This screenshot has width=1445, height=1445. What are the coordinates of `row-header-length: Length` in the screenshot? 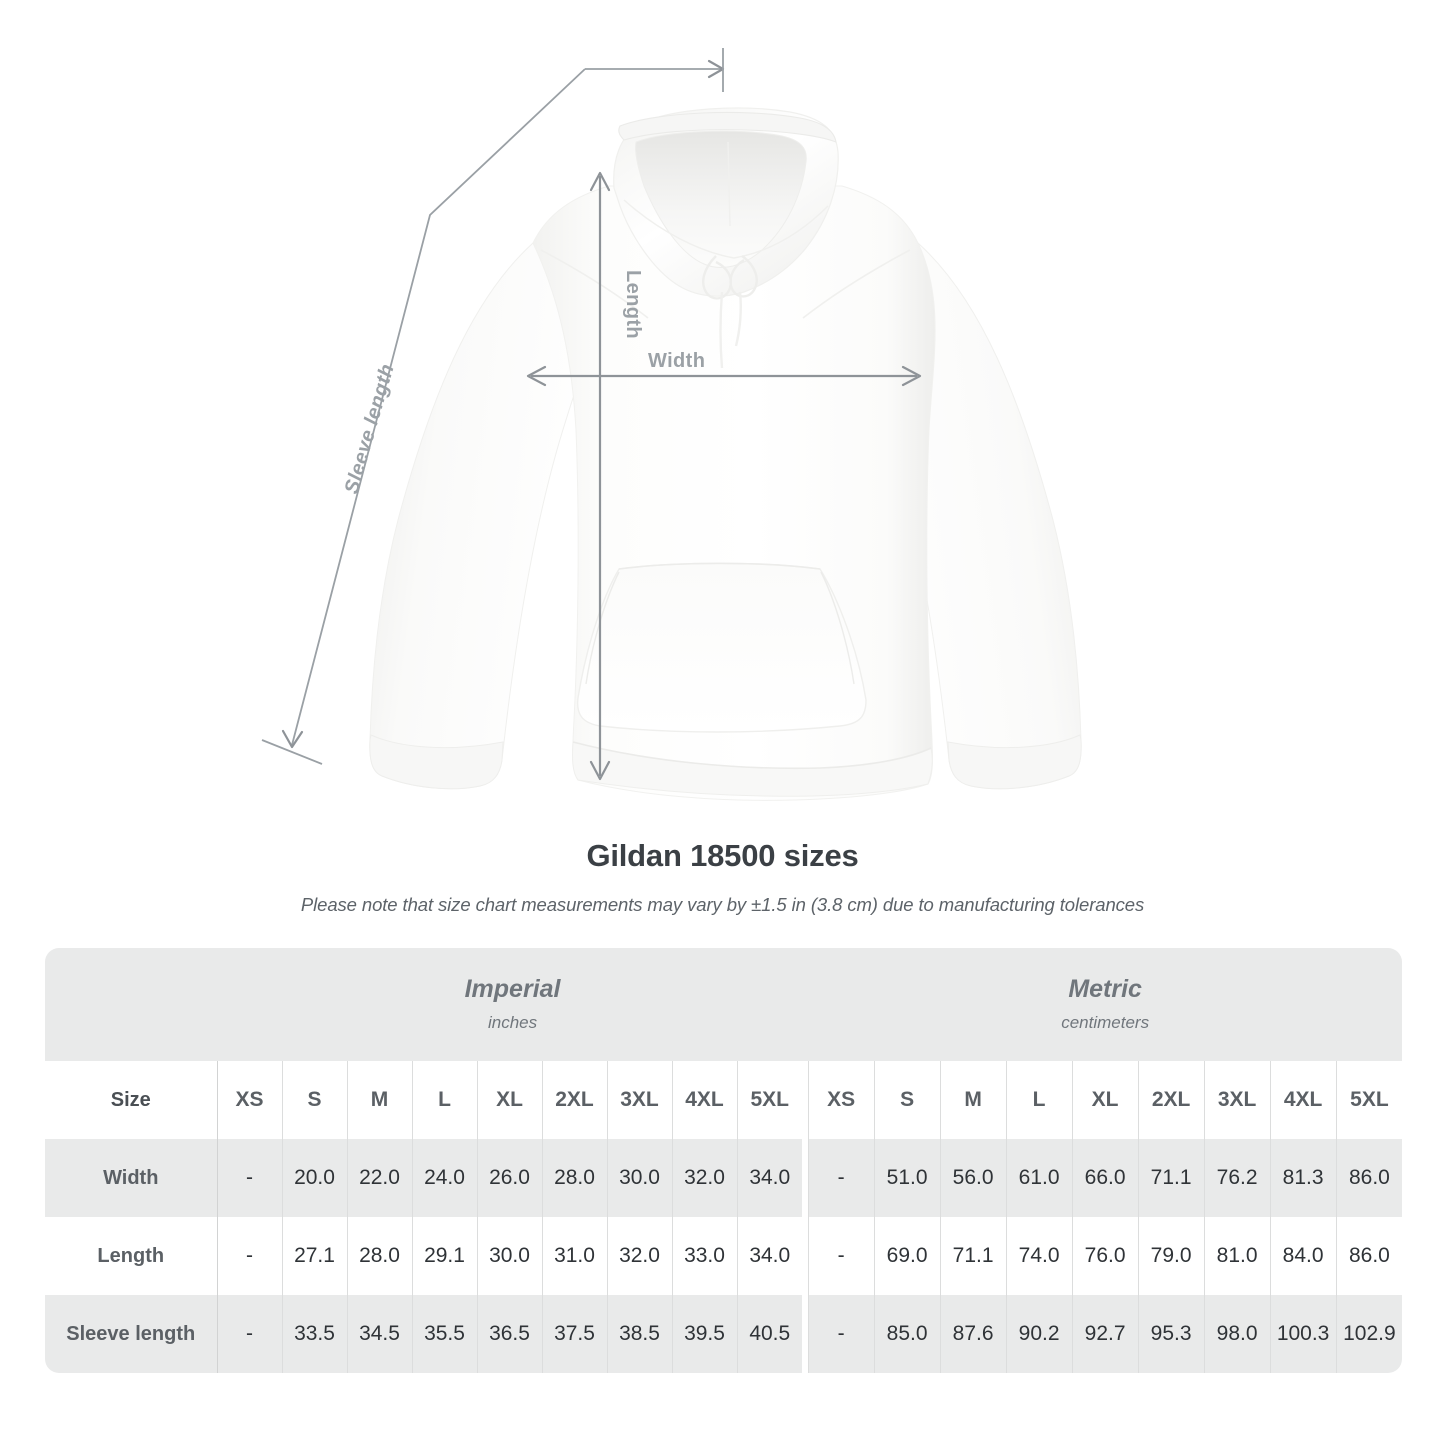 It's located at (131, 1256).